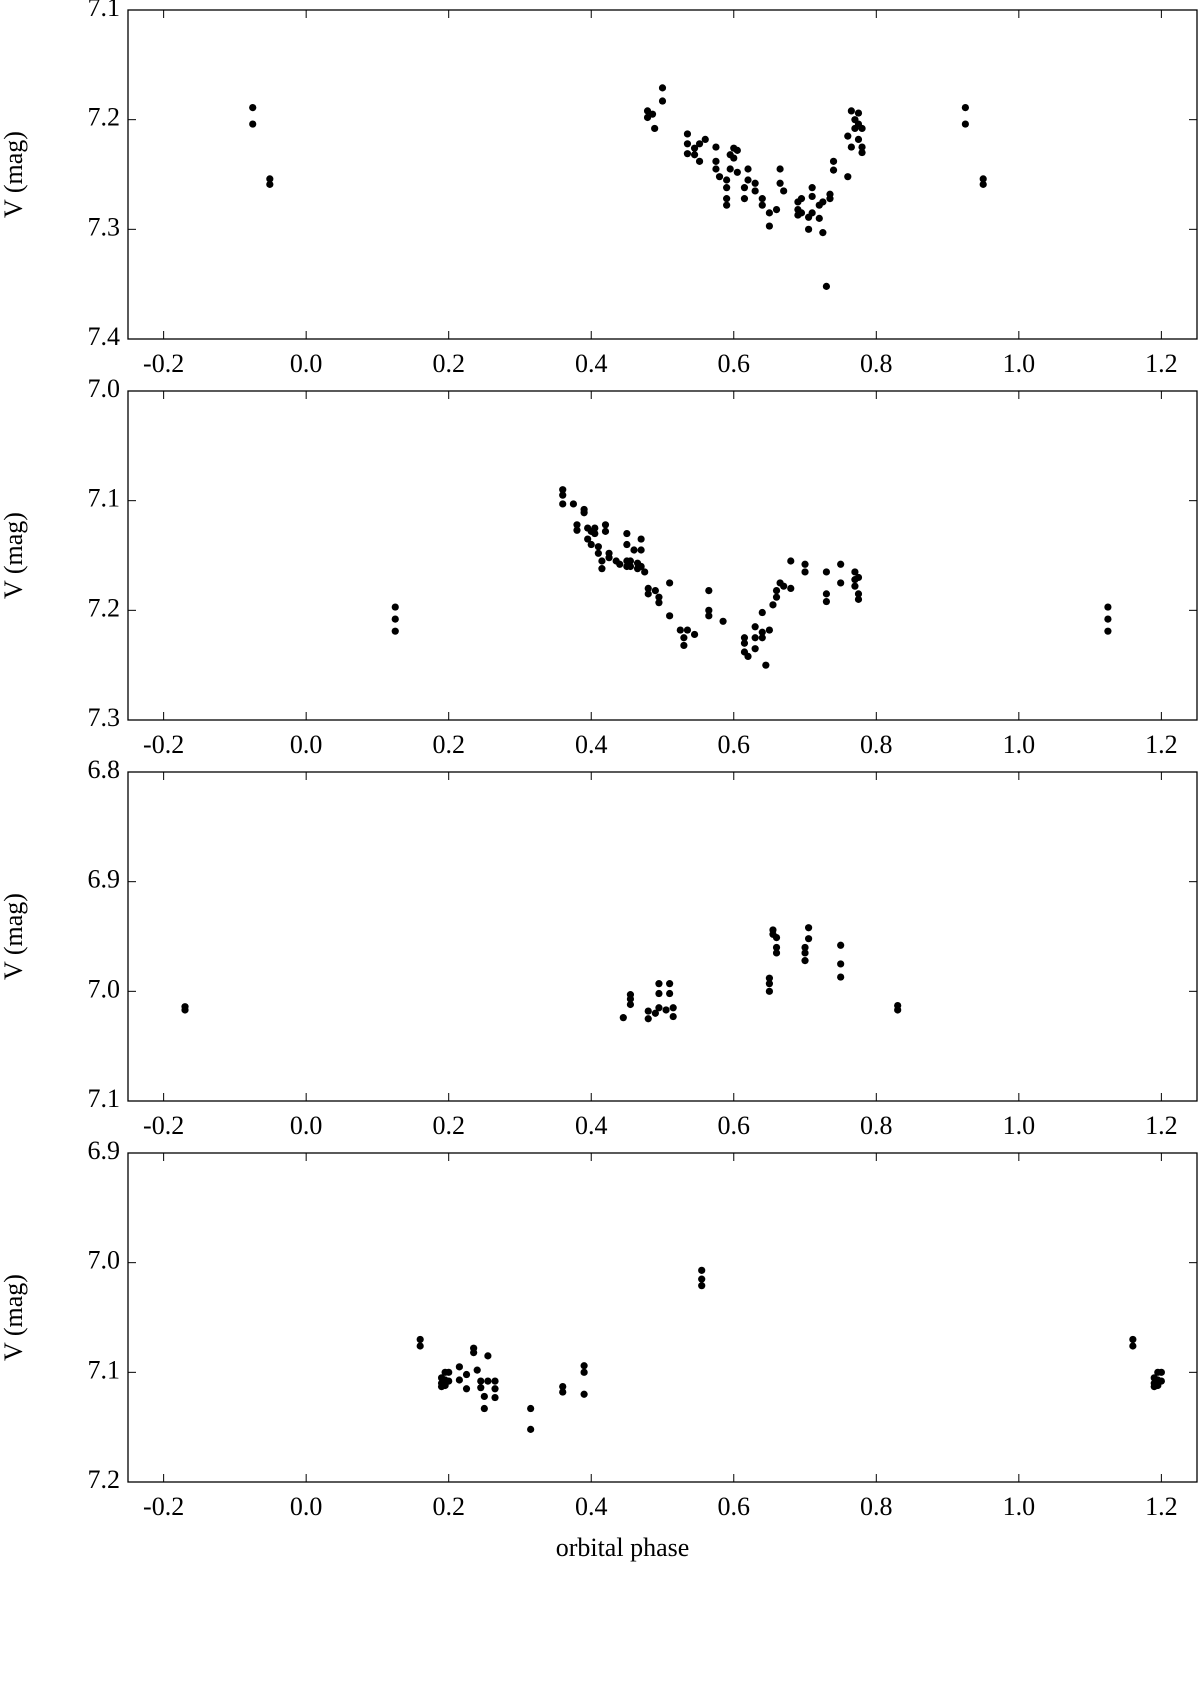 The image size is (1200, 1699). What do you see at coordinates (591, 363) in the screenshot?
I see `x-tick-label: 0.4` at bounding box center [591, 363].